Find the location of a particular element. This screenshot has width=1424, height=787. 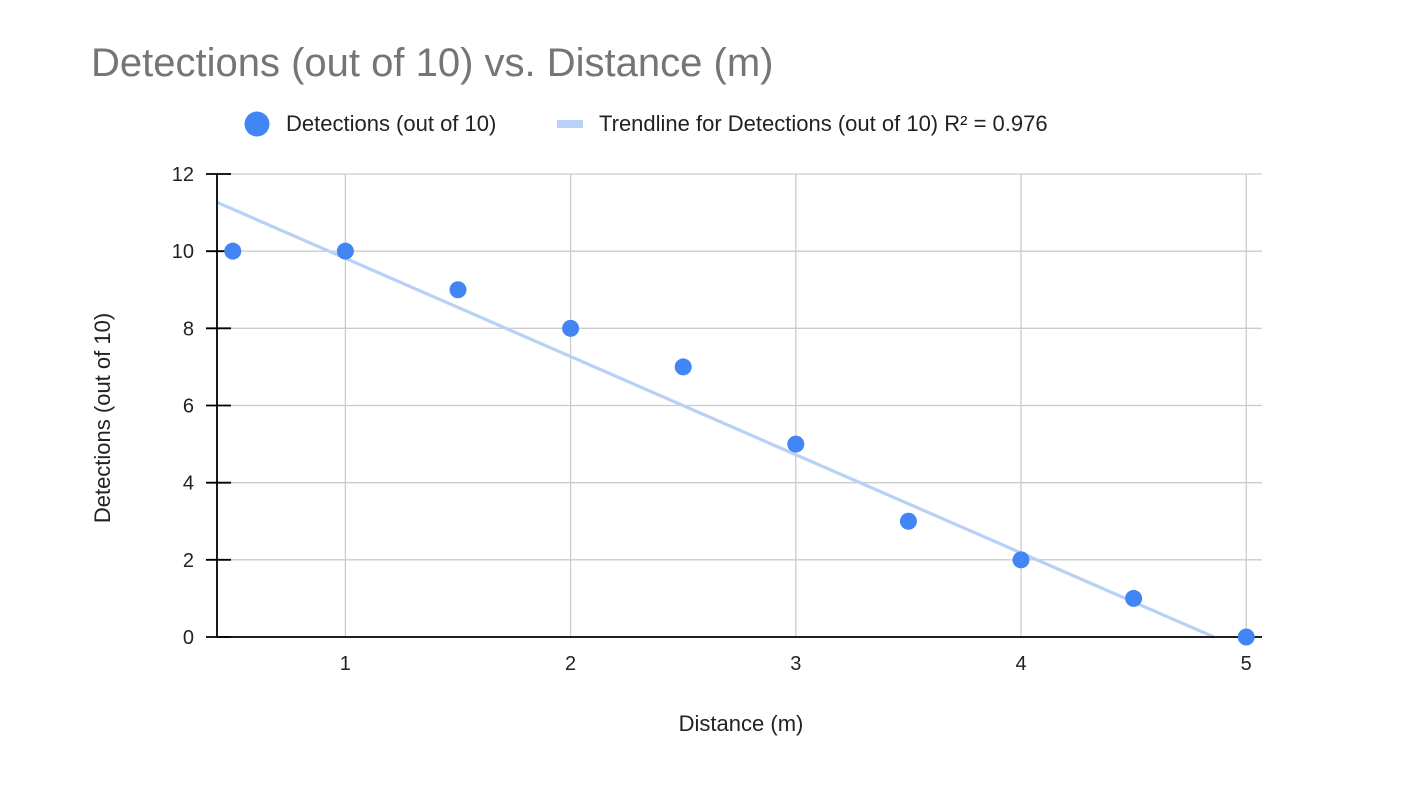

y-tick-label: 12 is located at coordinates (183, 175).